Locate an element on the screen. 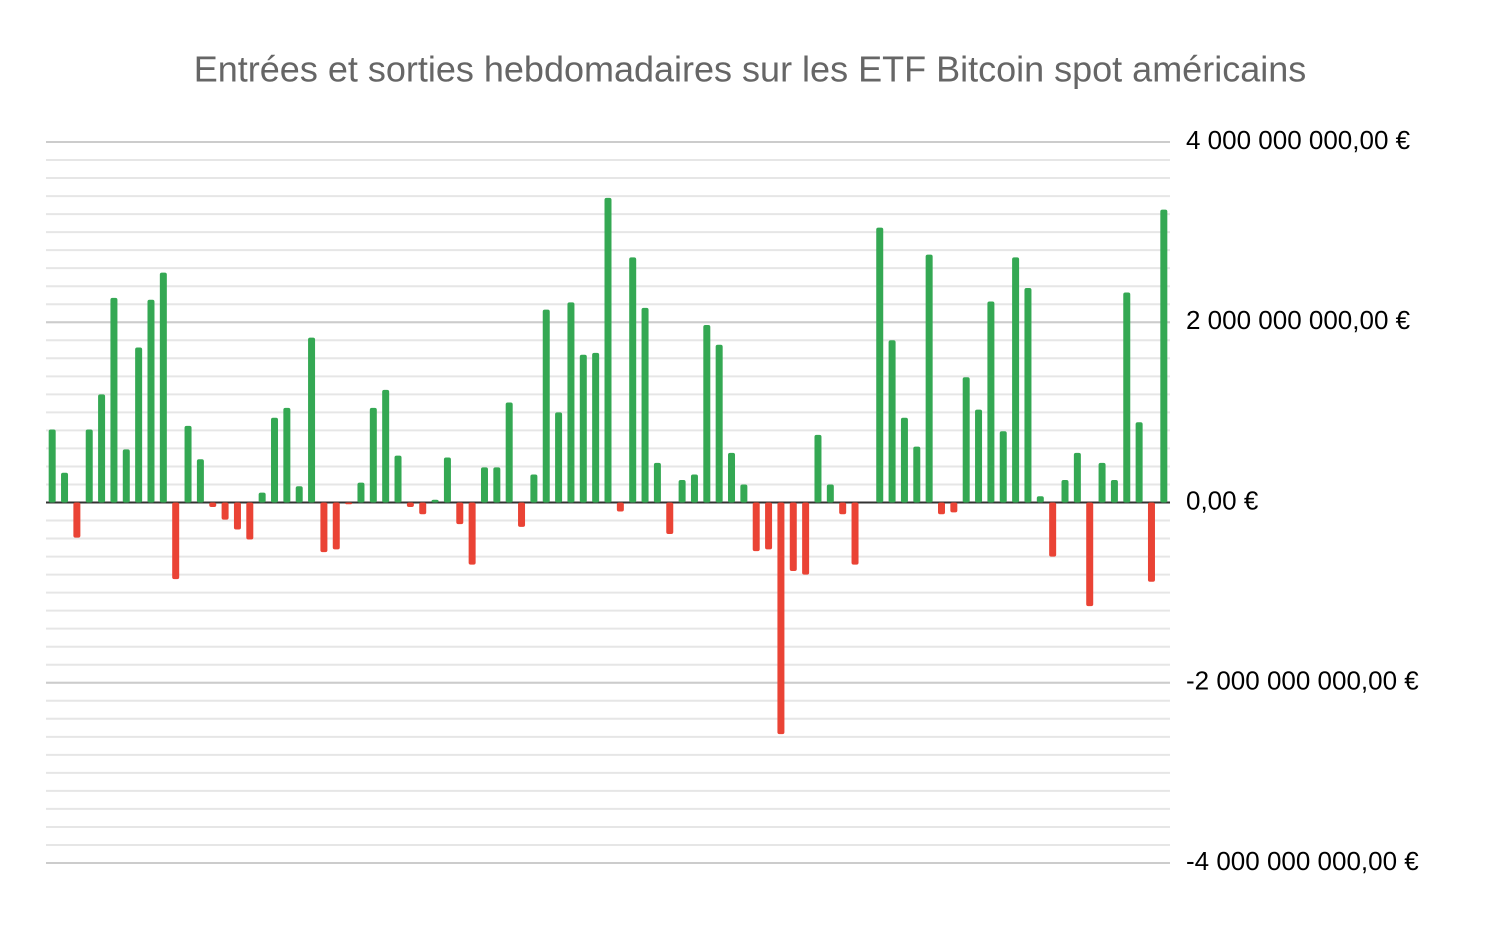 The width and height of the screenshot is (1500, 928). y-tick-label: 0,00 € is located at coordinates (1222, 500).